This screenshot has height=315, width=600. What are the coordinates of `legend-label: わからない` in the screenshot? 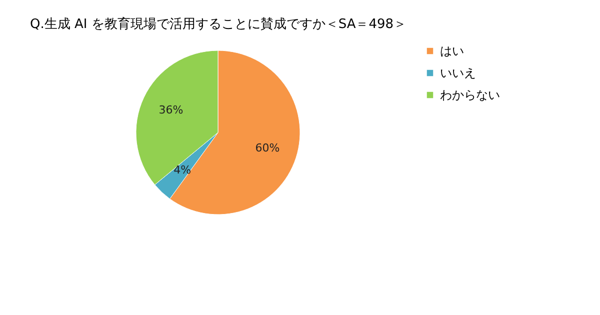 It's located at (470, 95).